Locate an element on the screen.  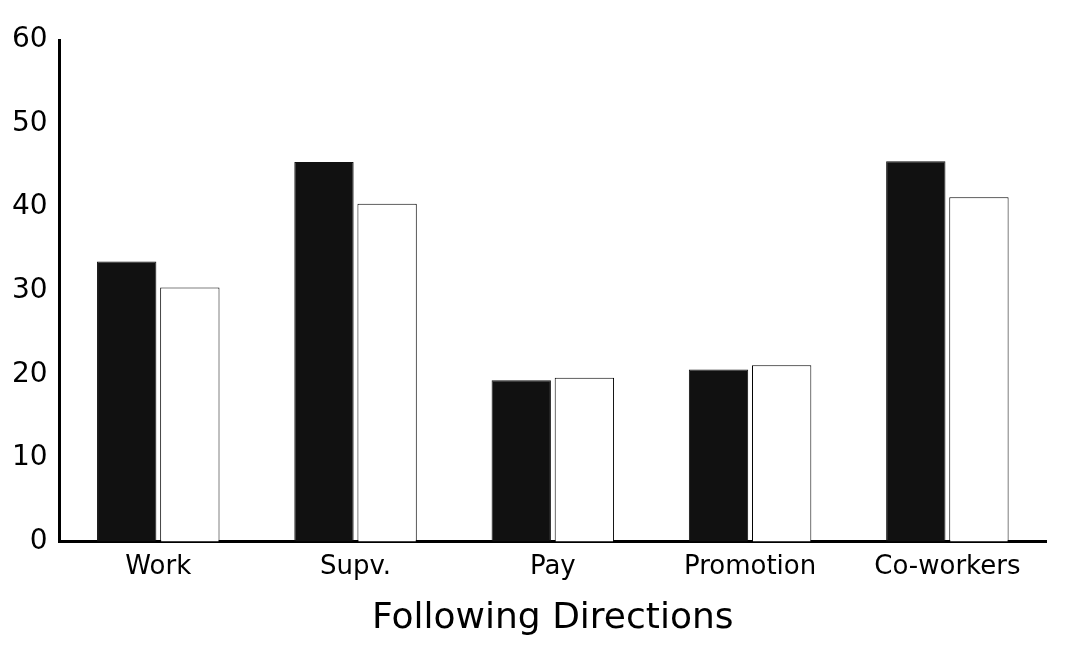
x-tick-label: Work is located at coordinates (158, 564).